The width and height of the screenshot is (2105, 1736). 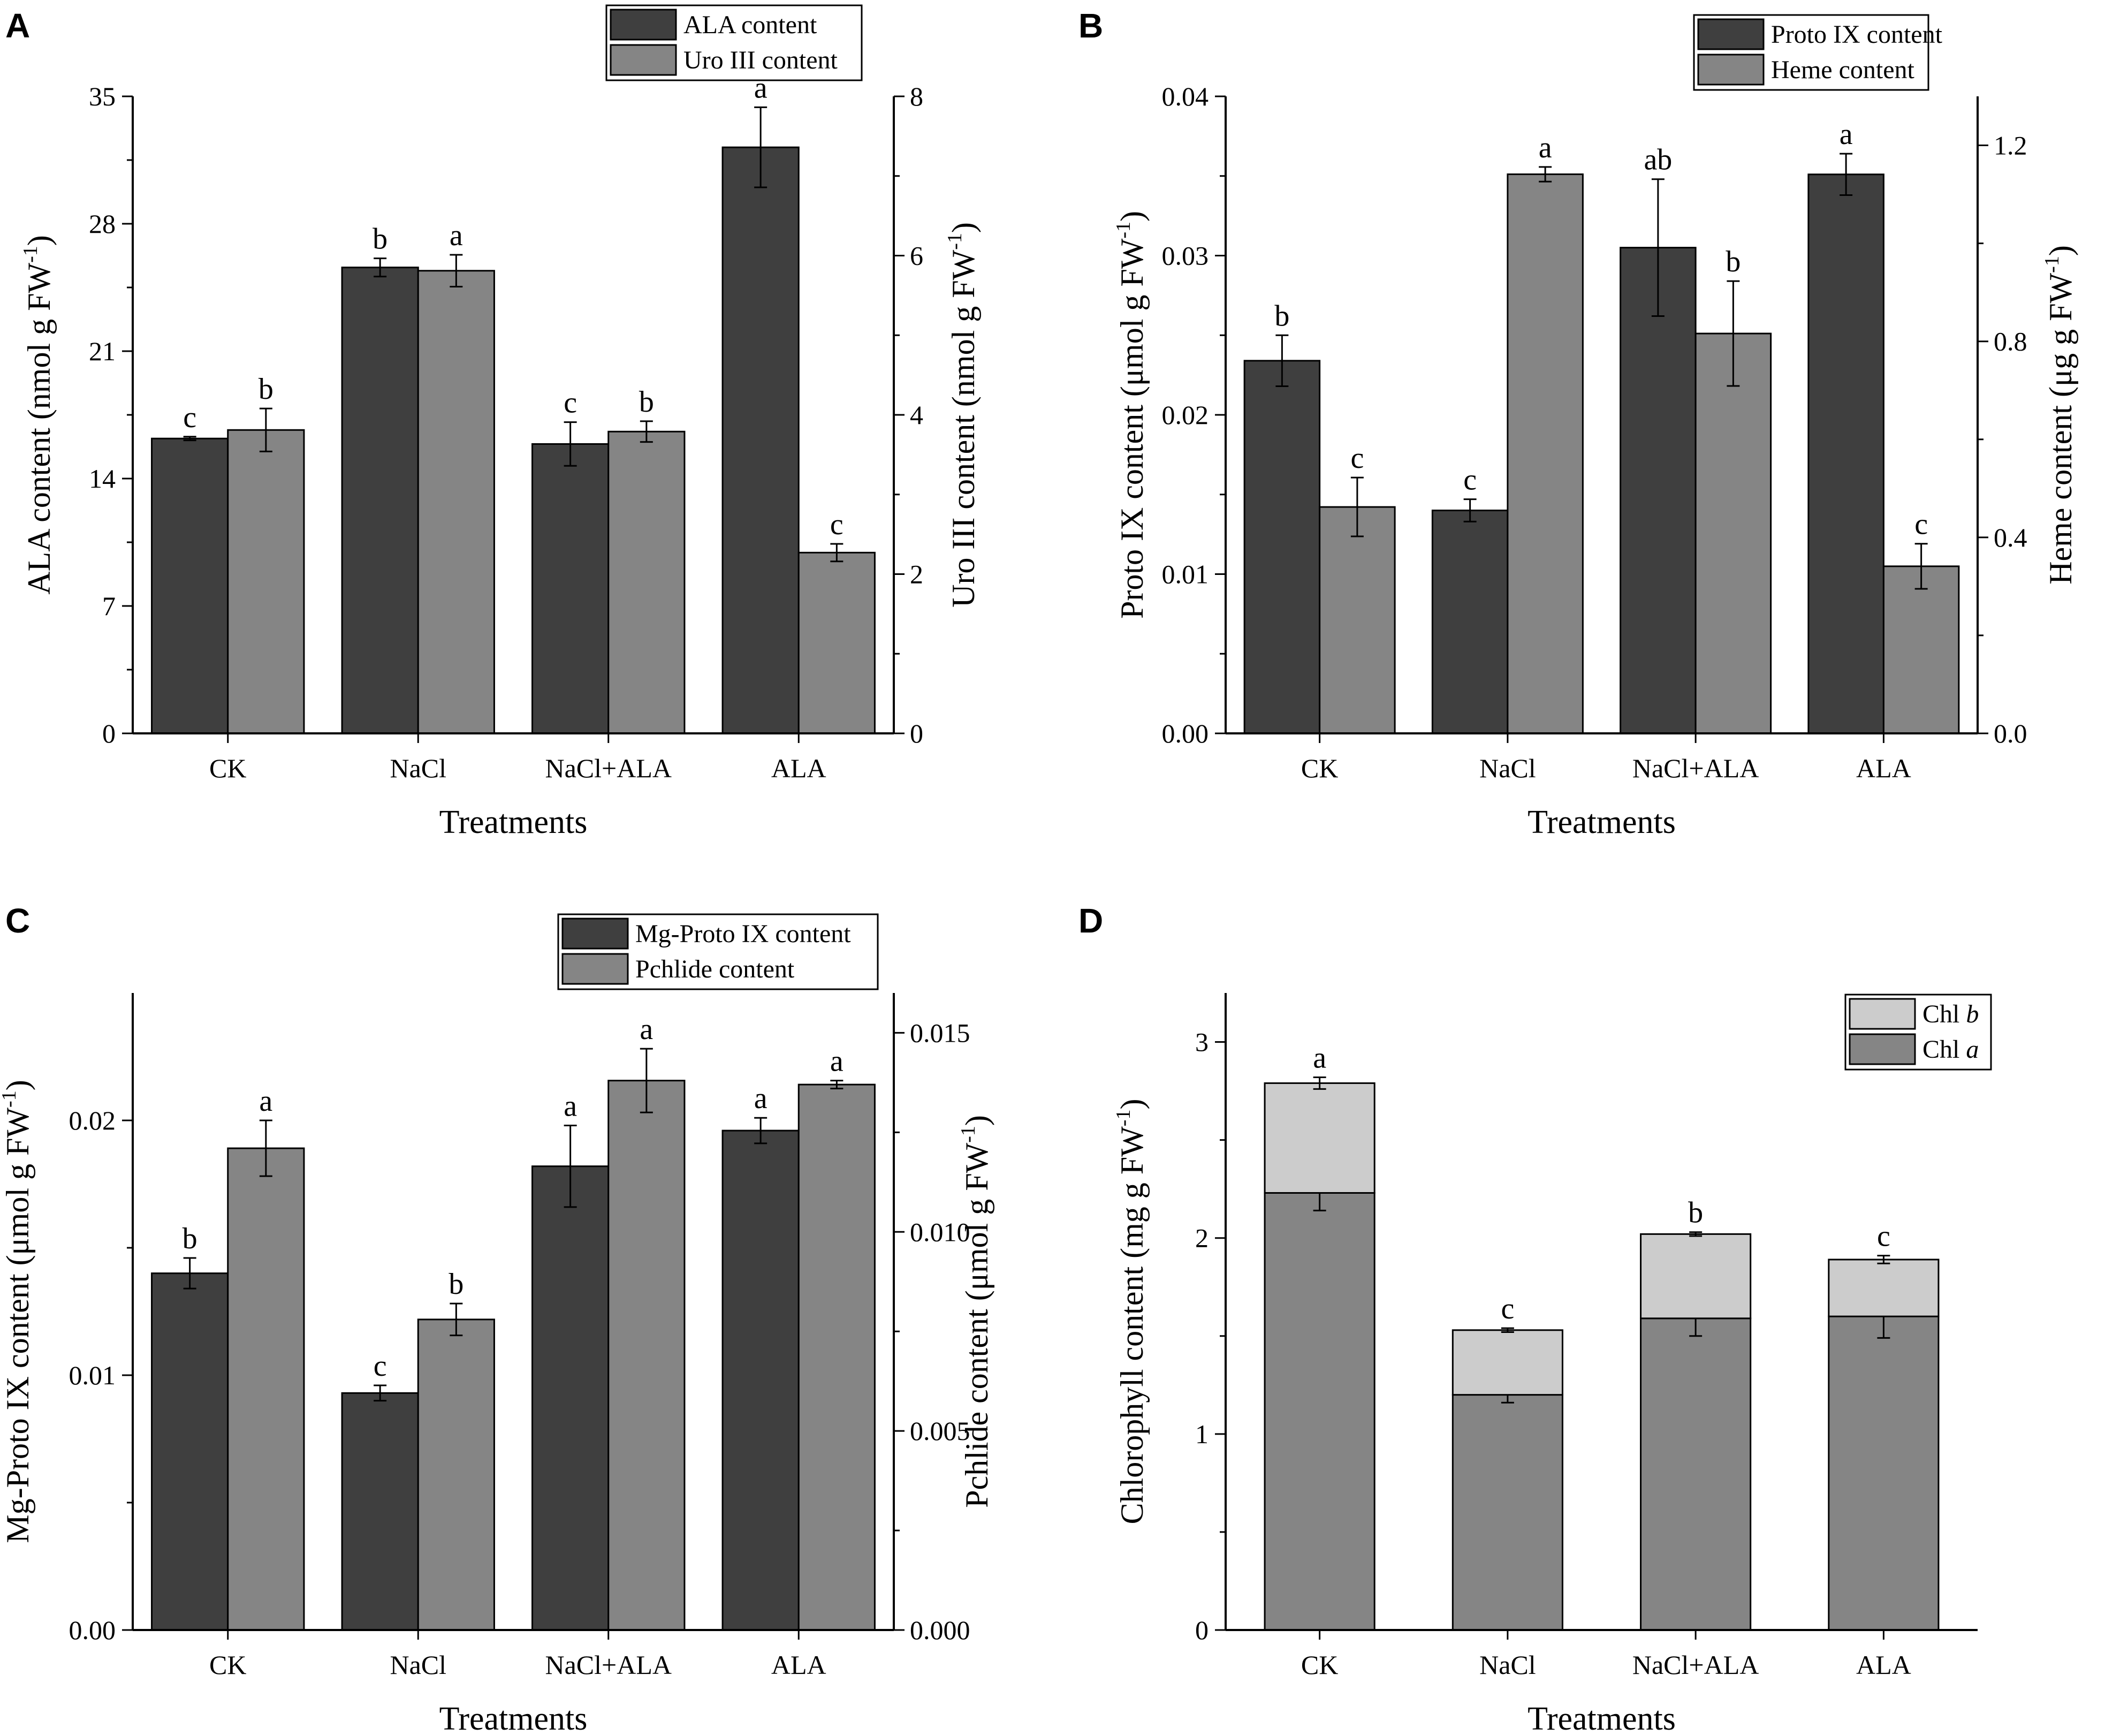 What do you see at coordinates (1132, 1325) in the screenshot?
I see `axis-title-text: Chlorophyll content (mg g FW` at bounding box center [1132, 1325].